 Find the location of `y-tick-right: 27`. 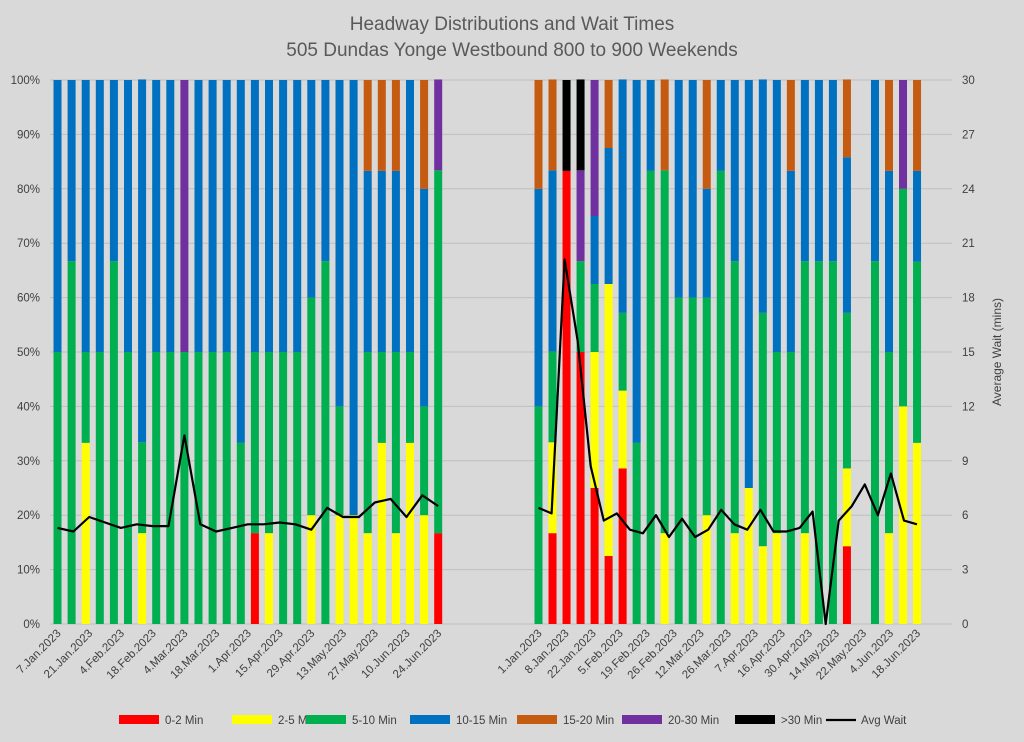

y-tick-right: 27 is located at coordinates (968, 135).